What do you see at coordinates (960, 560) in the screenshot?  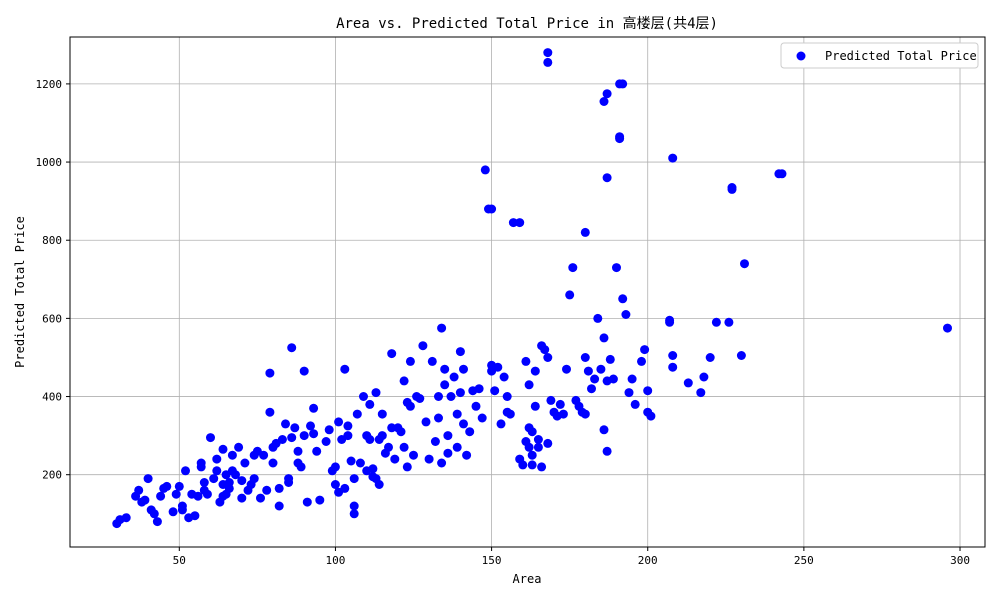 I see `x-tick-label: 300` at bounding box center [960, 560].